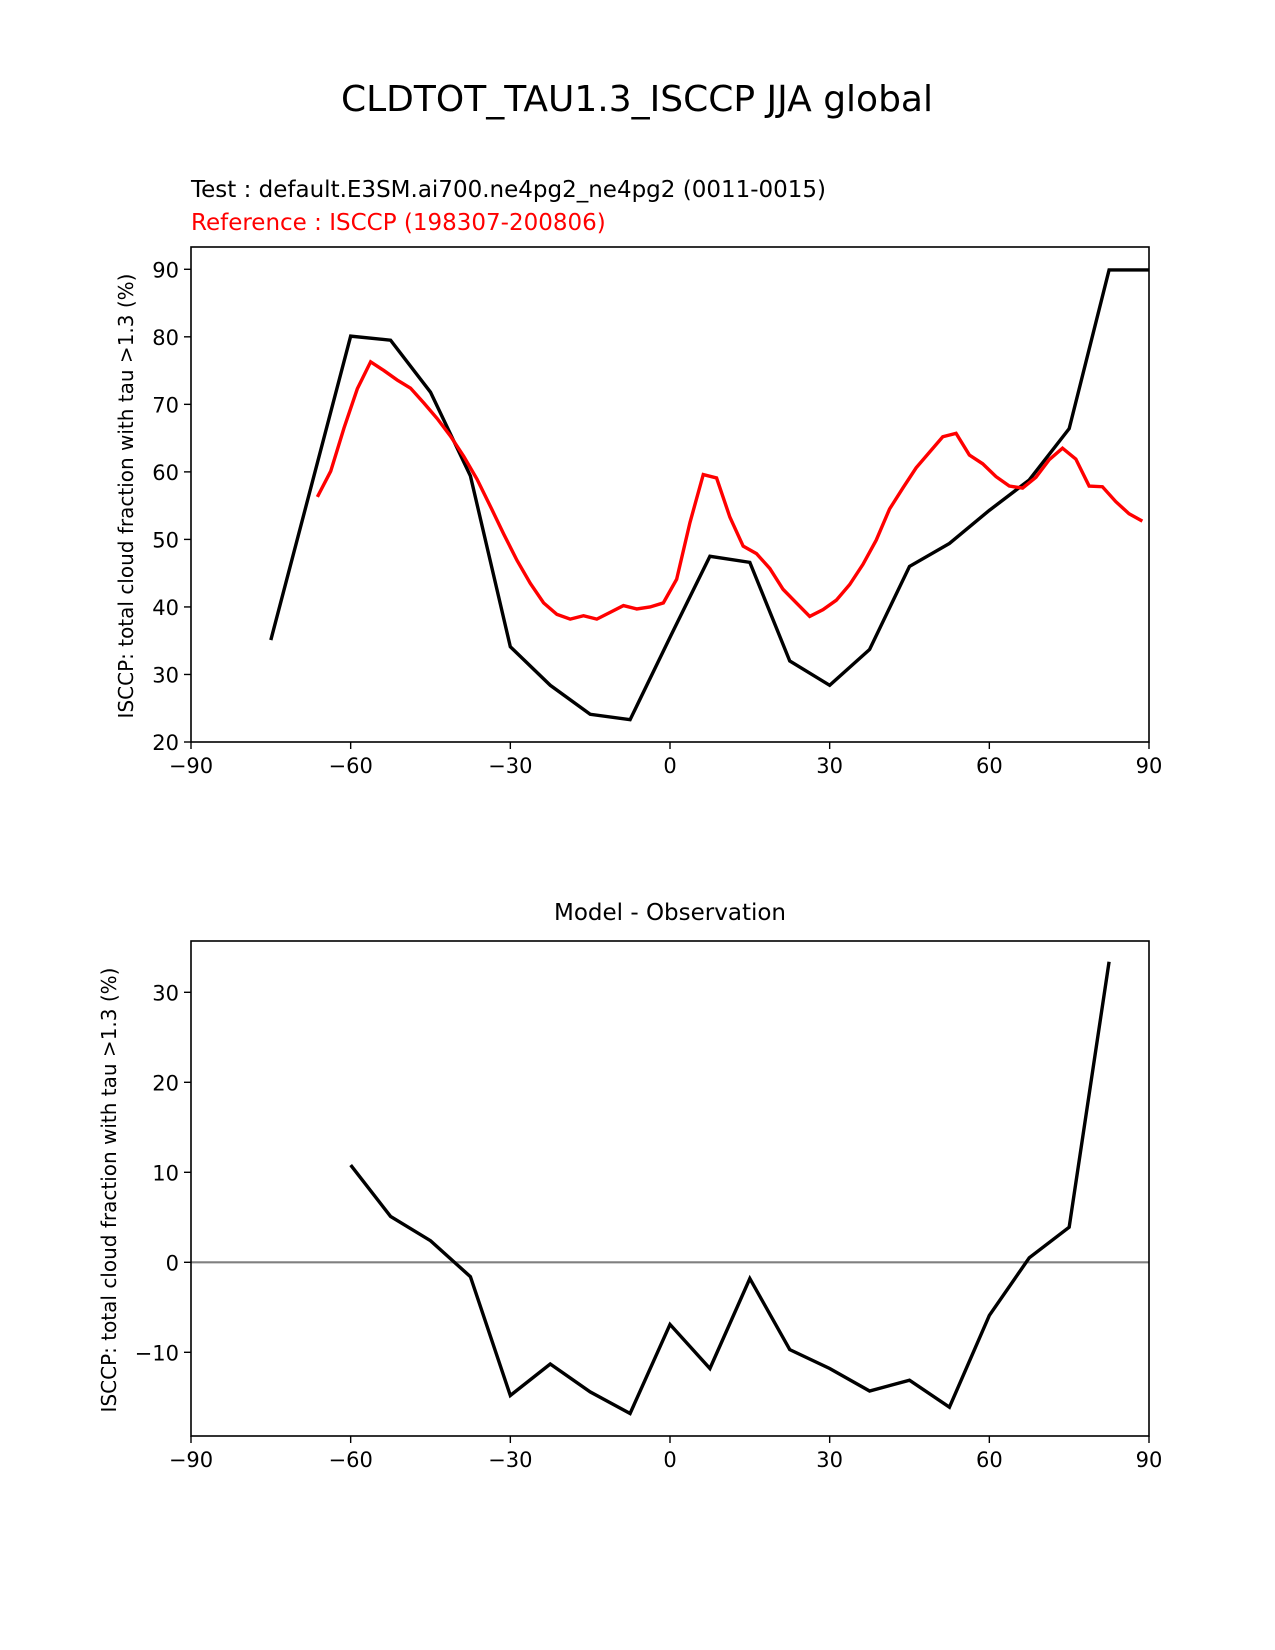  Describe the element at coordinates (157, 1353) in the screenshot. I see `y-tick-label: −10` at that location.